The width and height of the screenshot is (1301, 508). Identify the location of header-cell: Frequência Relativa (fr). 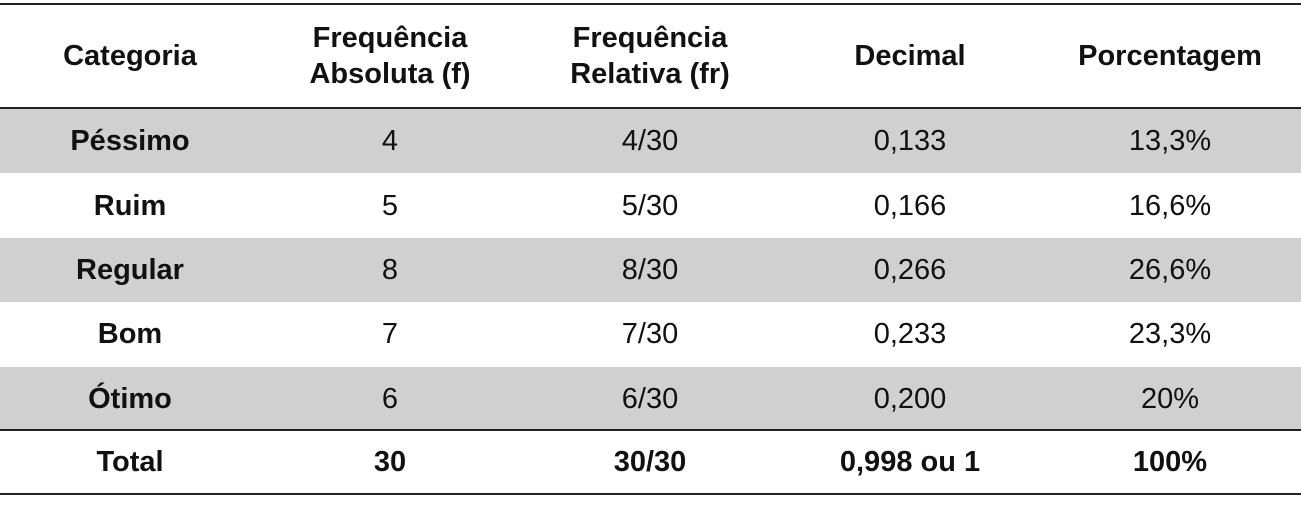
(650, 56).